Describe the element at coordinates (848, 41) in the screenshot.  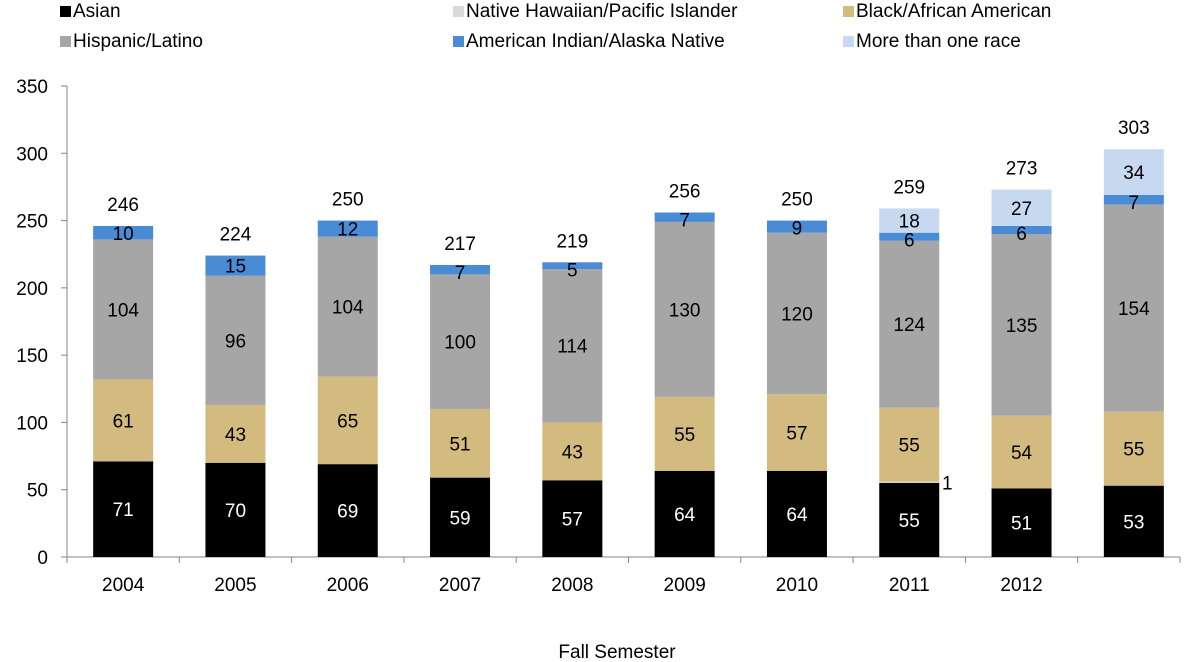
I see `legend-swatch-more-than-one-race` at that location.